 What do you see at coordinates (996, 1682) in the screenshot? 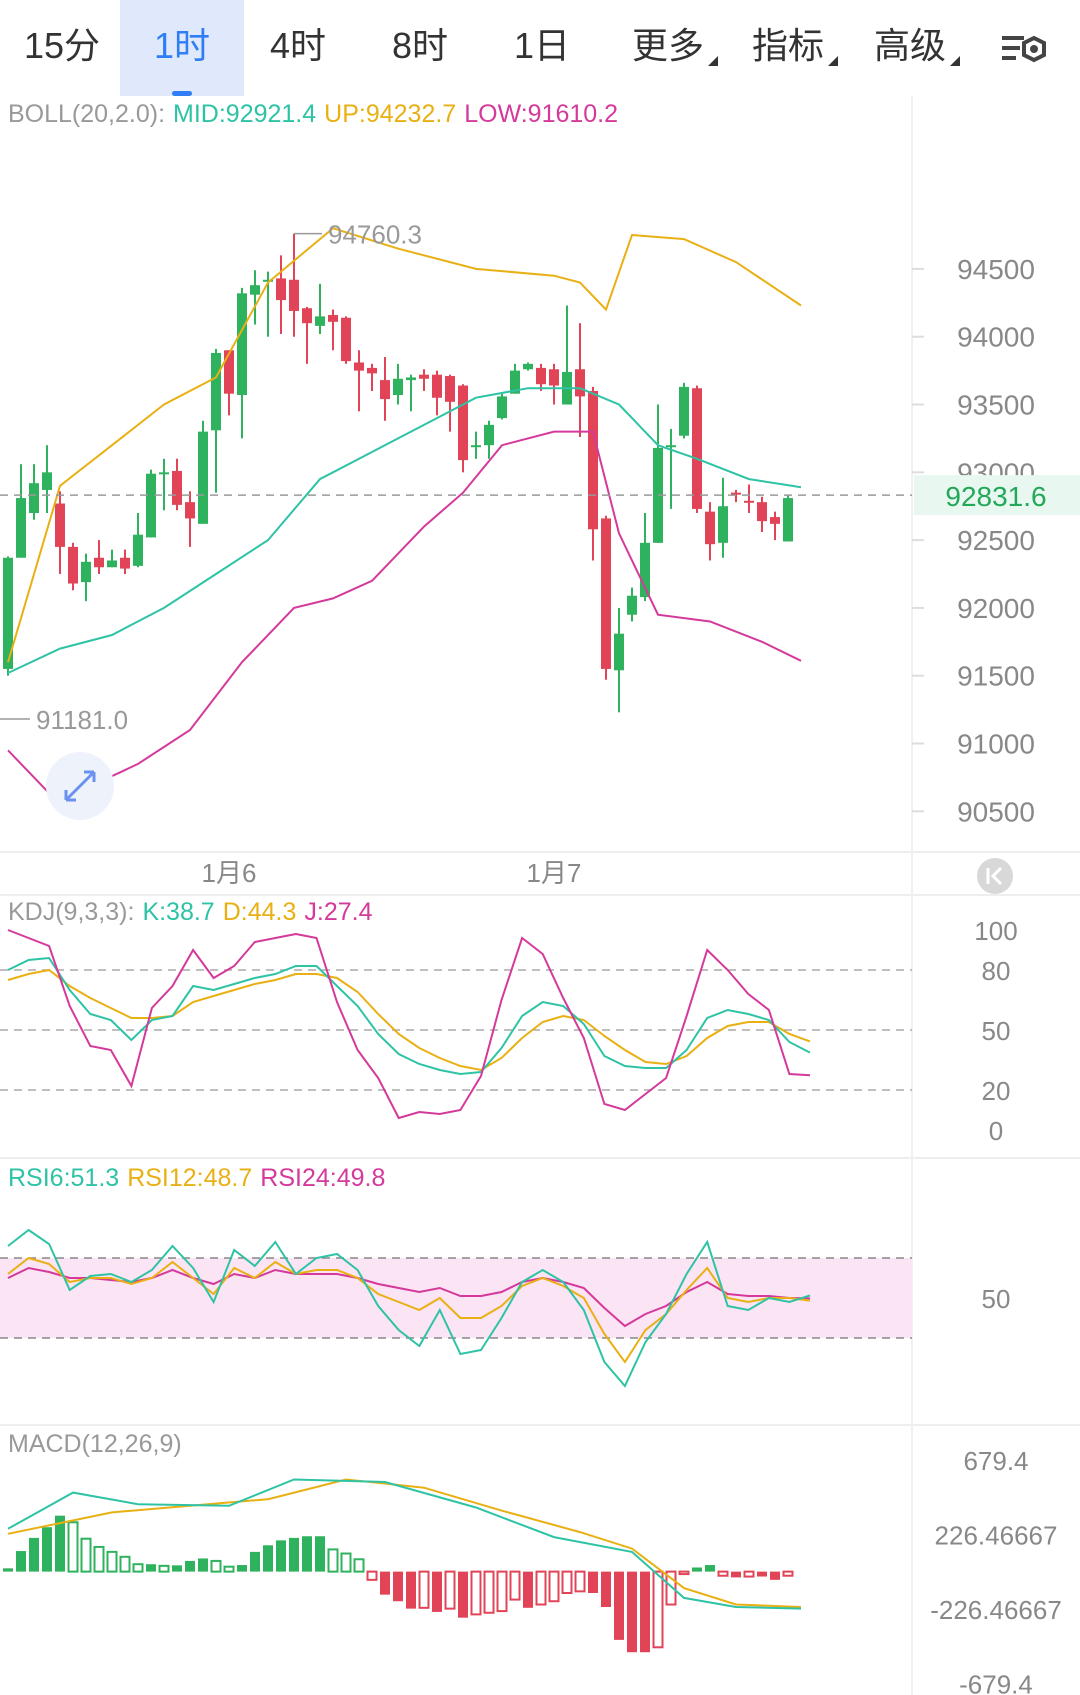
I see `macd-tick-label: -679.4` at bounding box center [996, 1682].